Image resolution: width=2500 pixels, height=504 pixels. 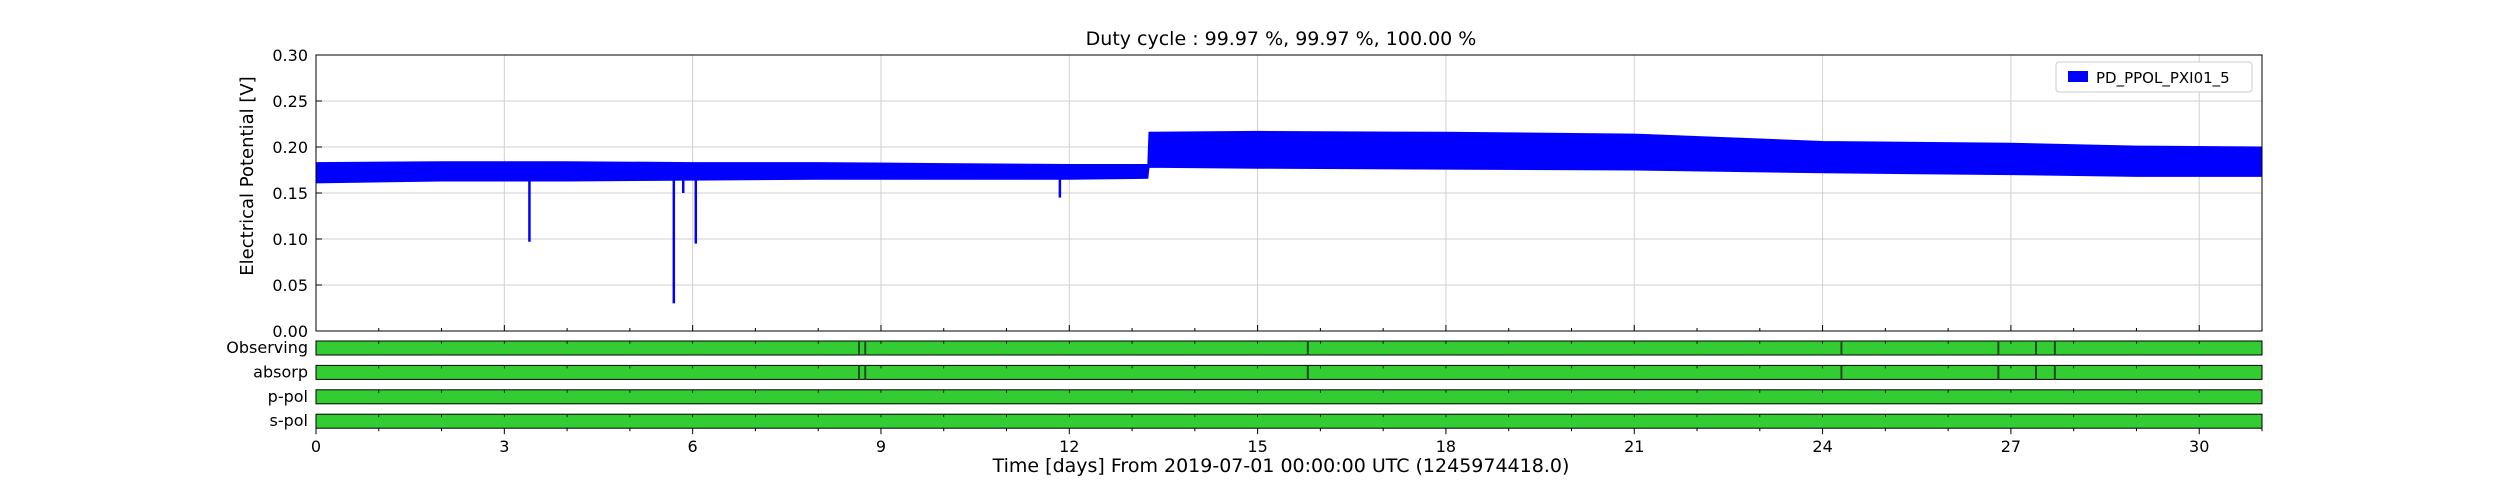 I want to click on y-tick-label: 0.00, so click(x=290, y=331).